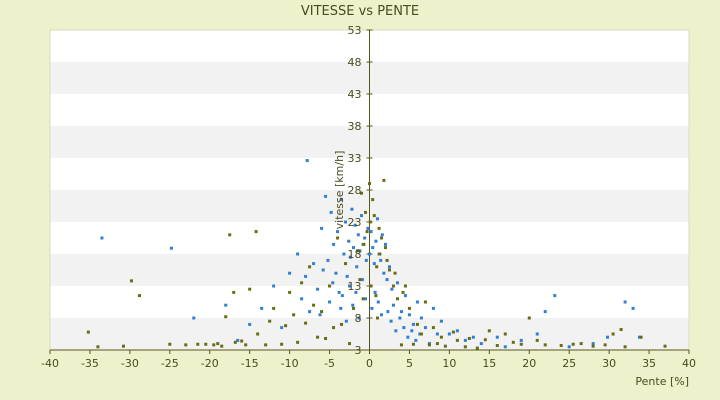 The image size is (720, 400). What do you see at coordinates (339, 190) in the screenshot?
I see `y-axis-label: vitesse [km/h]` at bounding box center [339, 190].